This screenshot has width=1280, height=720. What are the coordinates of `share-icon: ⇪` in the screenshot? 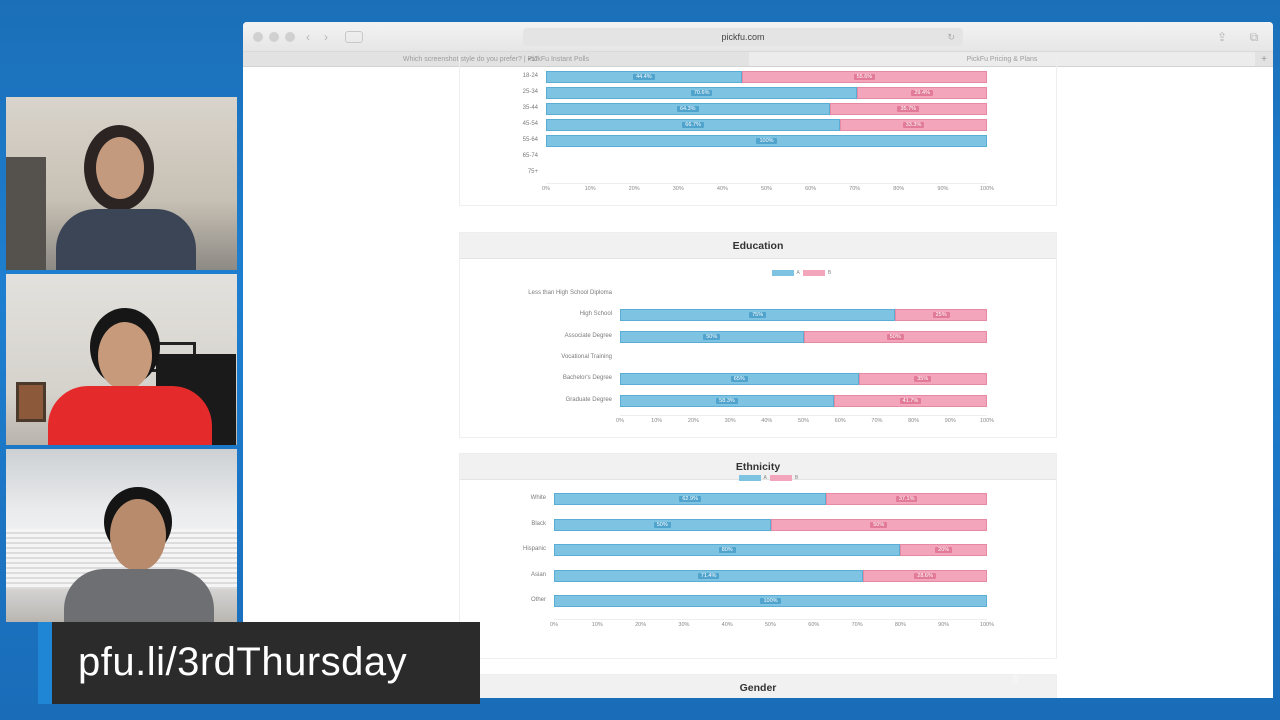 It's located at (1222, 37).